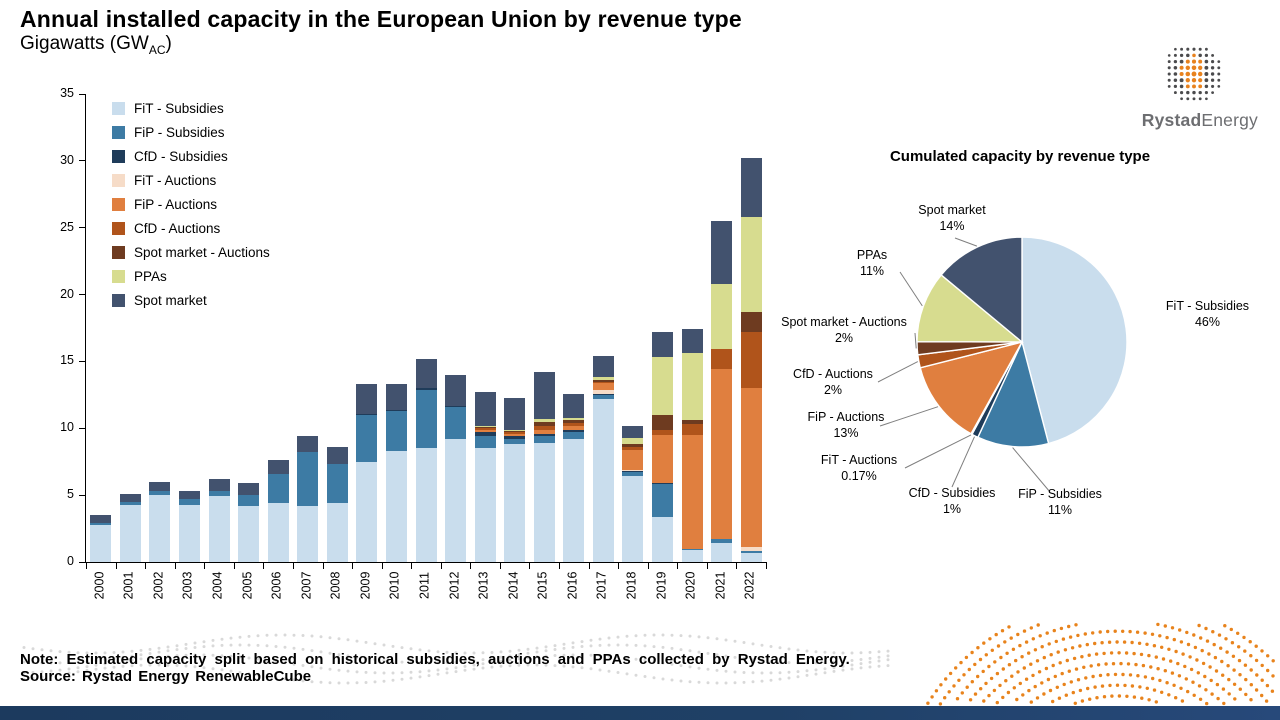 This screenshot has width=1280, height=720. Describe the element at coordinates (844, 322) in the screenshot. I see `pie-label-name: Spot market - Auctions` at that location.